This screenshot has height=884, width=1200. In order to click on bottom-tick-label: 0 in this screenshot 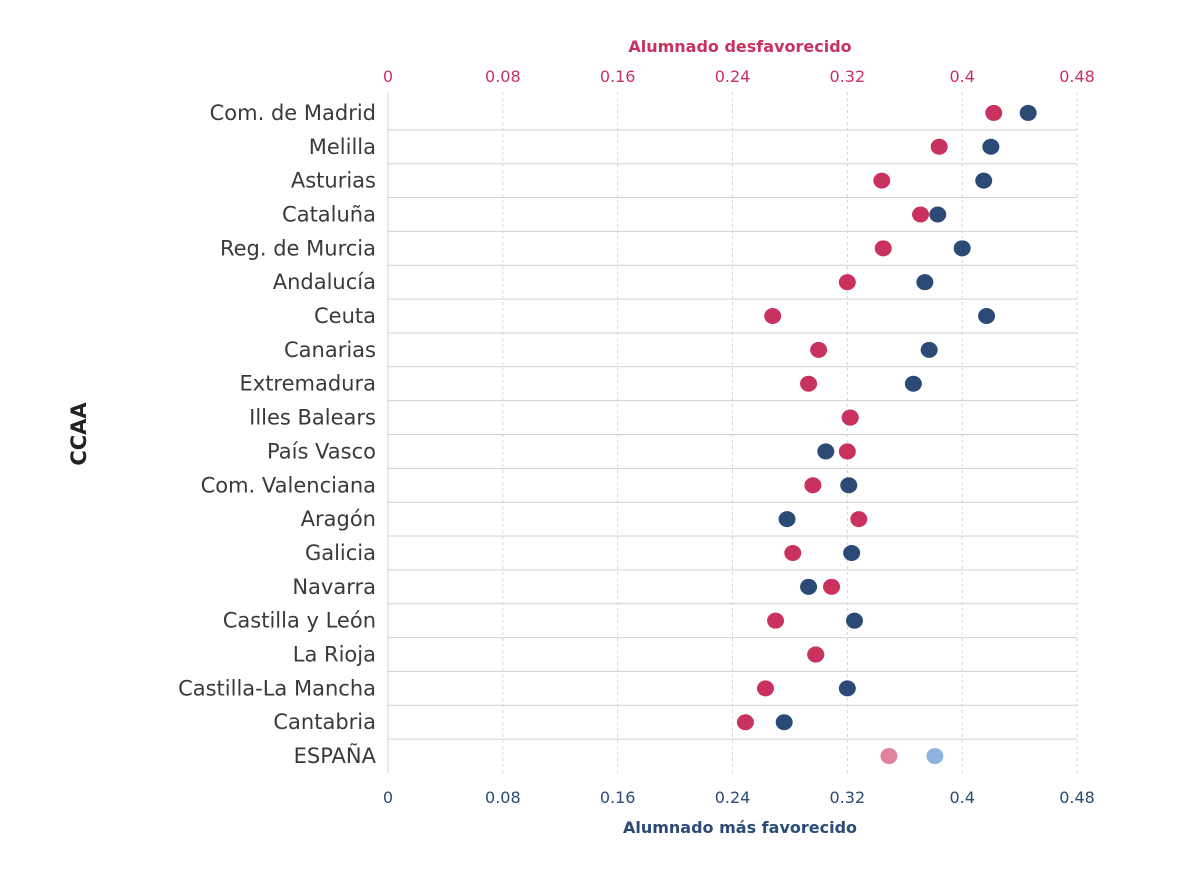, I will do `click(388, 797)`.